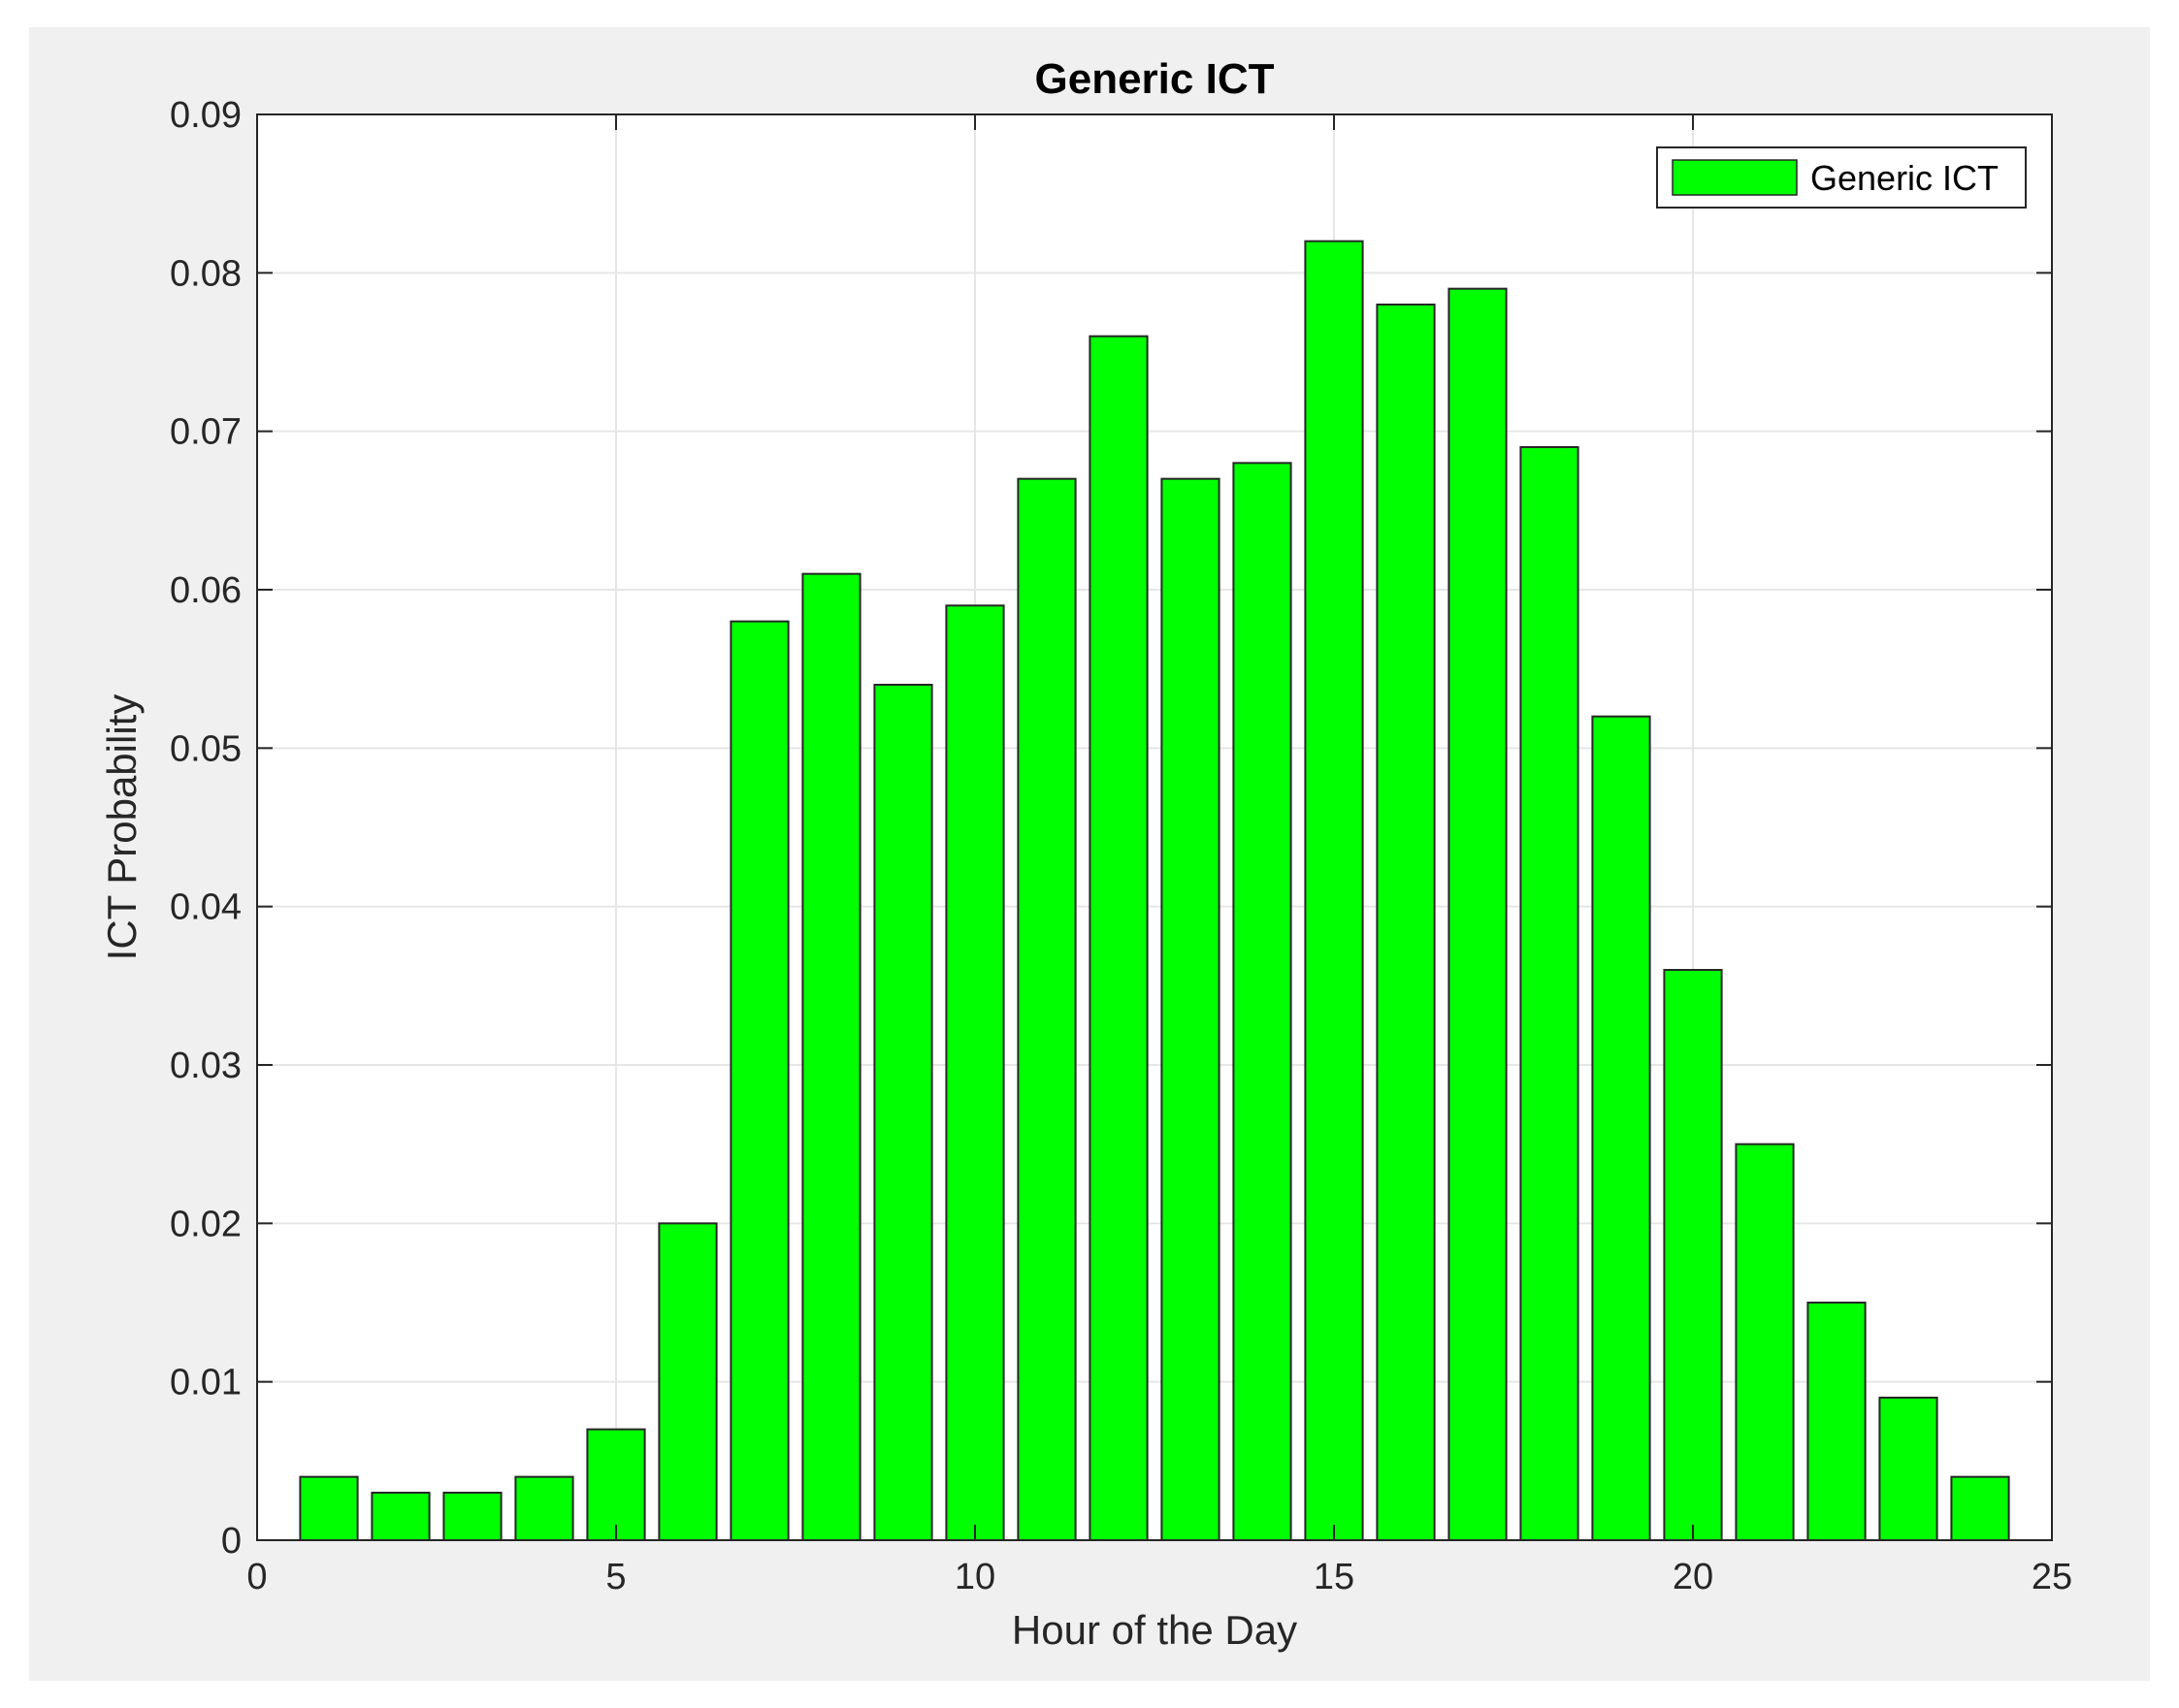 This screenshot has width=2179, height=1708. What do you see at coordinates (122, 828) in the screenshot?
I see `y-axis-label: ICT Probability` at bounding box center [122, 828].